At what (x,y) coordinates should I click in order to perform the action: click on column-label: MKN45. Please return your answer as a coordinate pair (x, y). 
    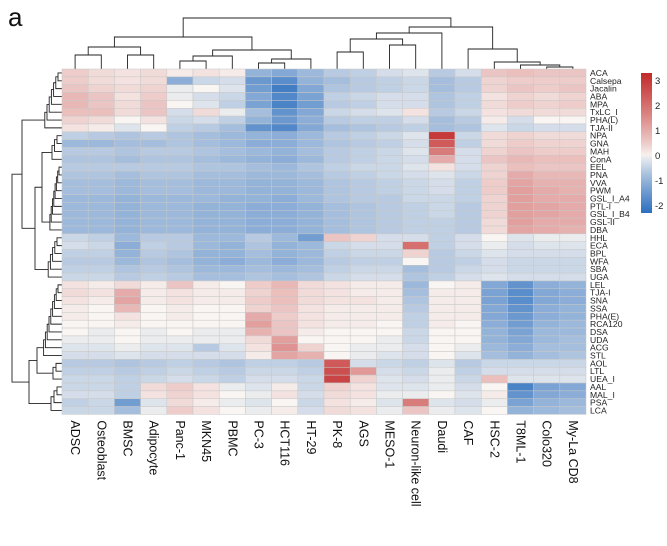
    Looking at the image, I should click on (206, 441).